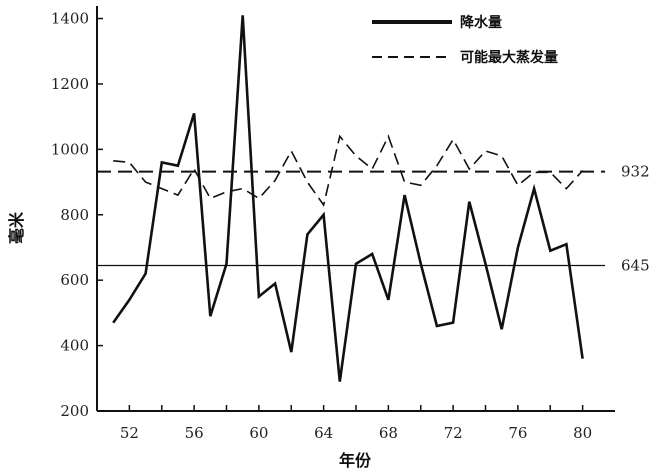  I want to click on y-axis-title: 毫米, so click(16, 227).